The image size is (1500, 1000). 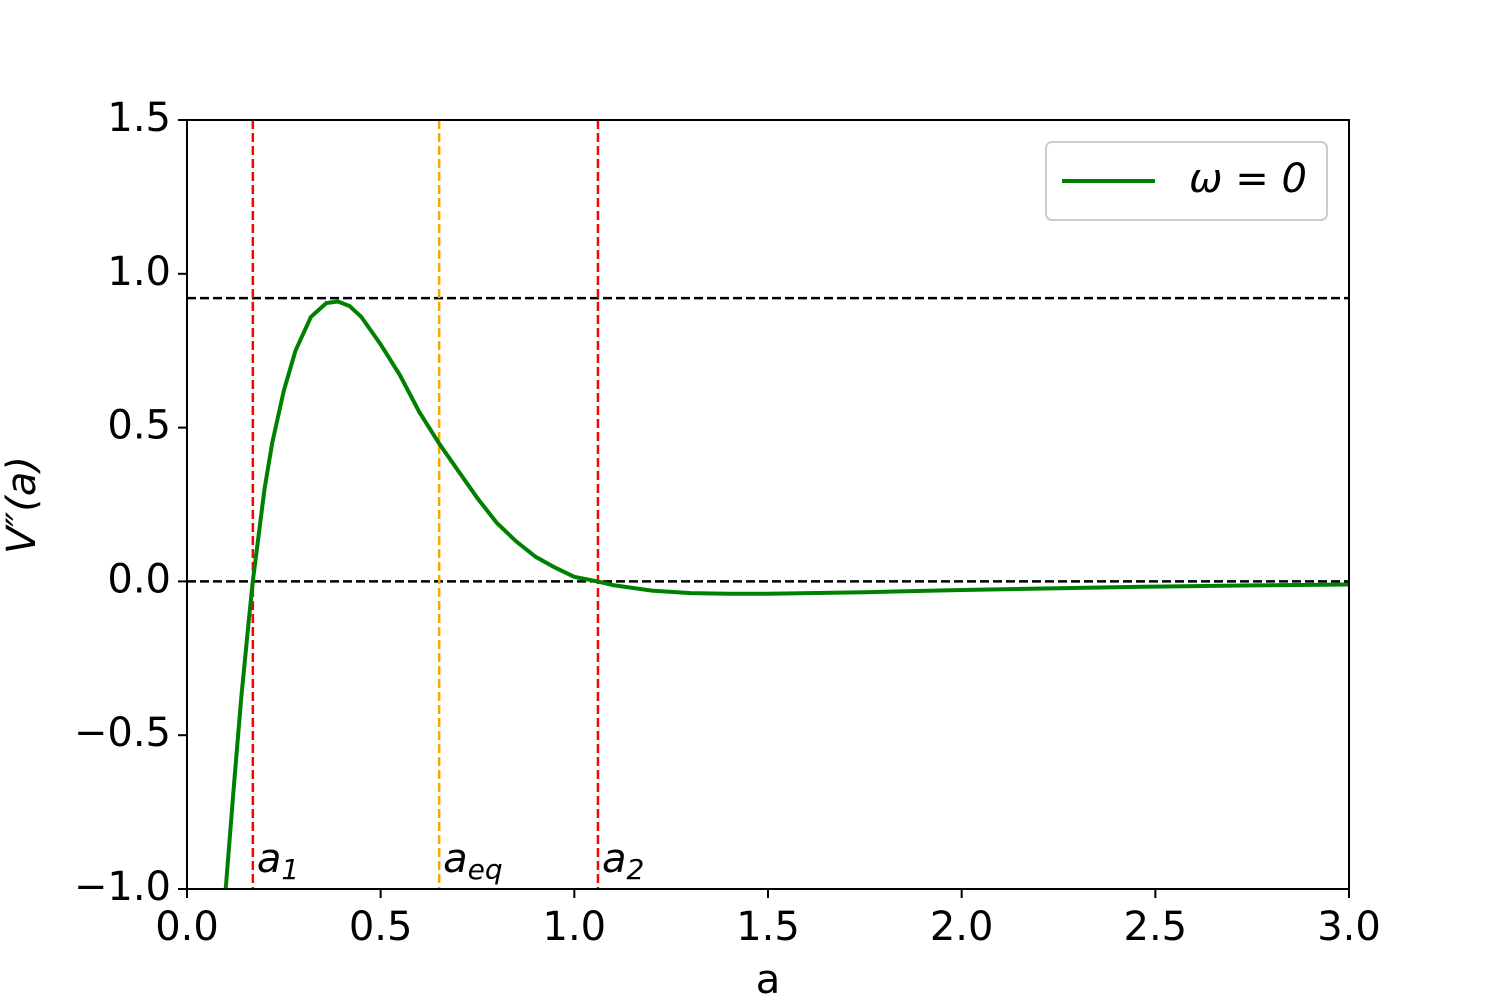 I want to click on x-tick-label: 0.5, so click(x=381, y=927).